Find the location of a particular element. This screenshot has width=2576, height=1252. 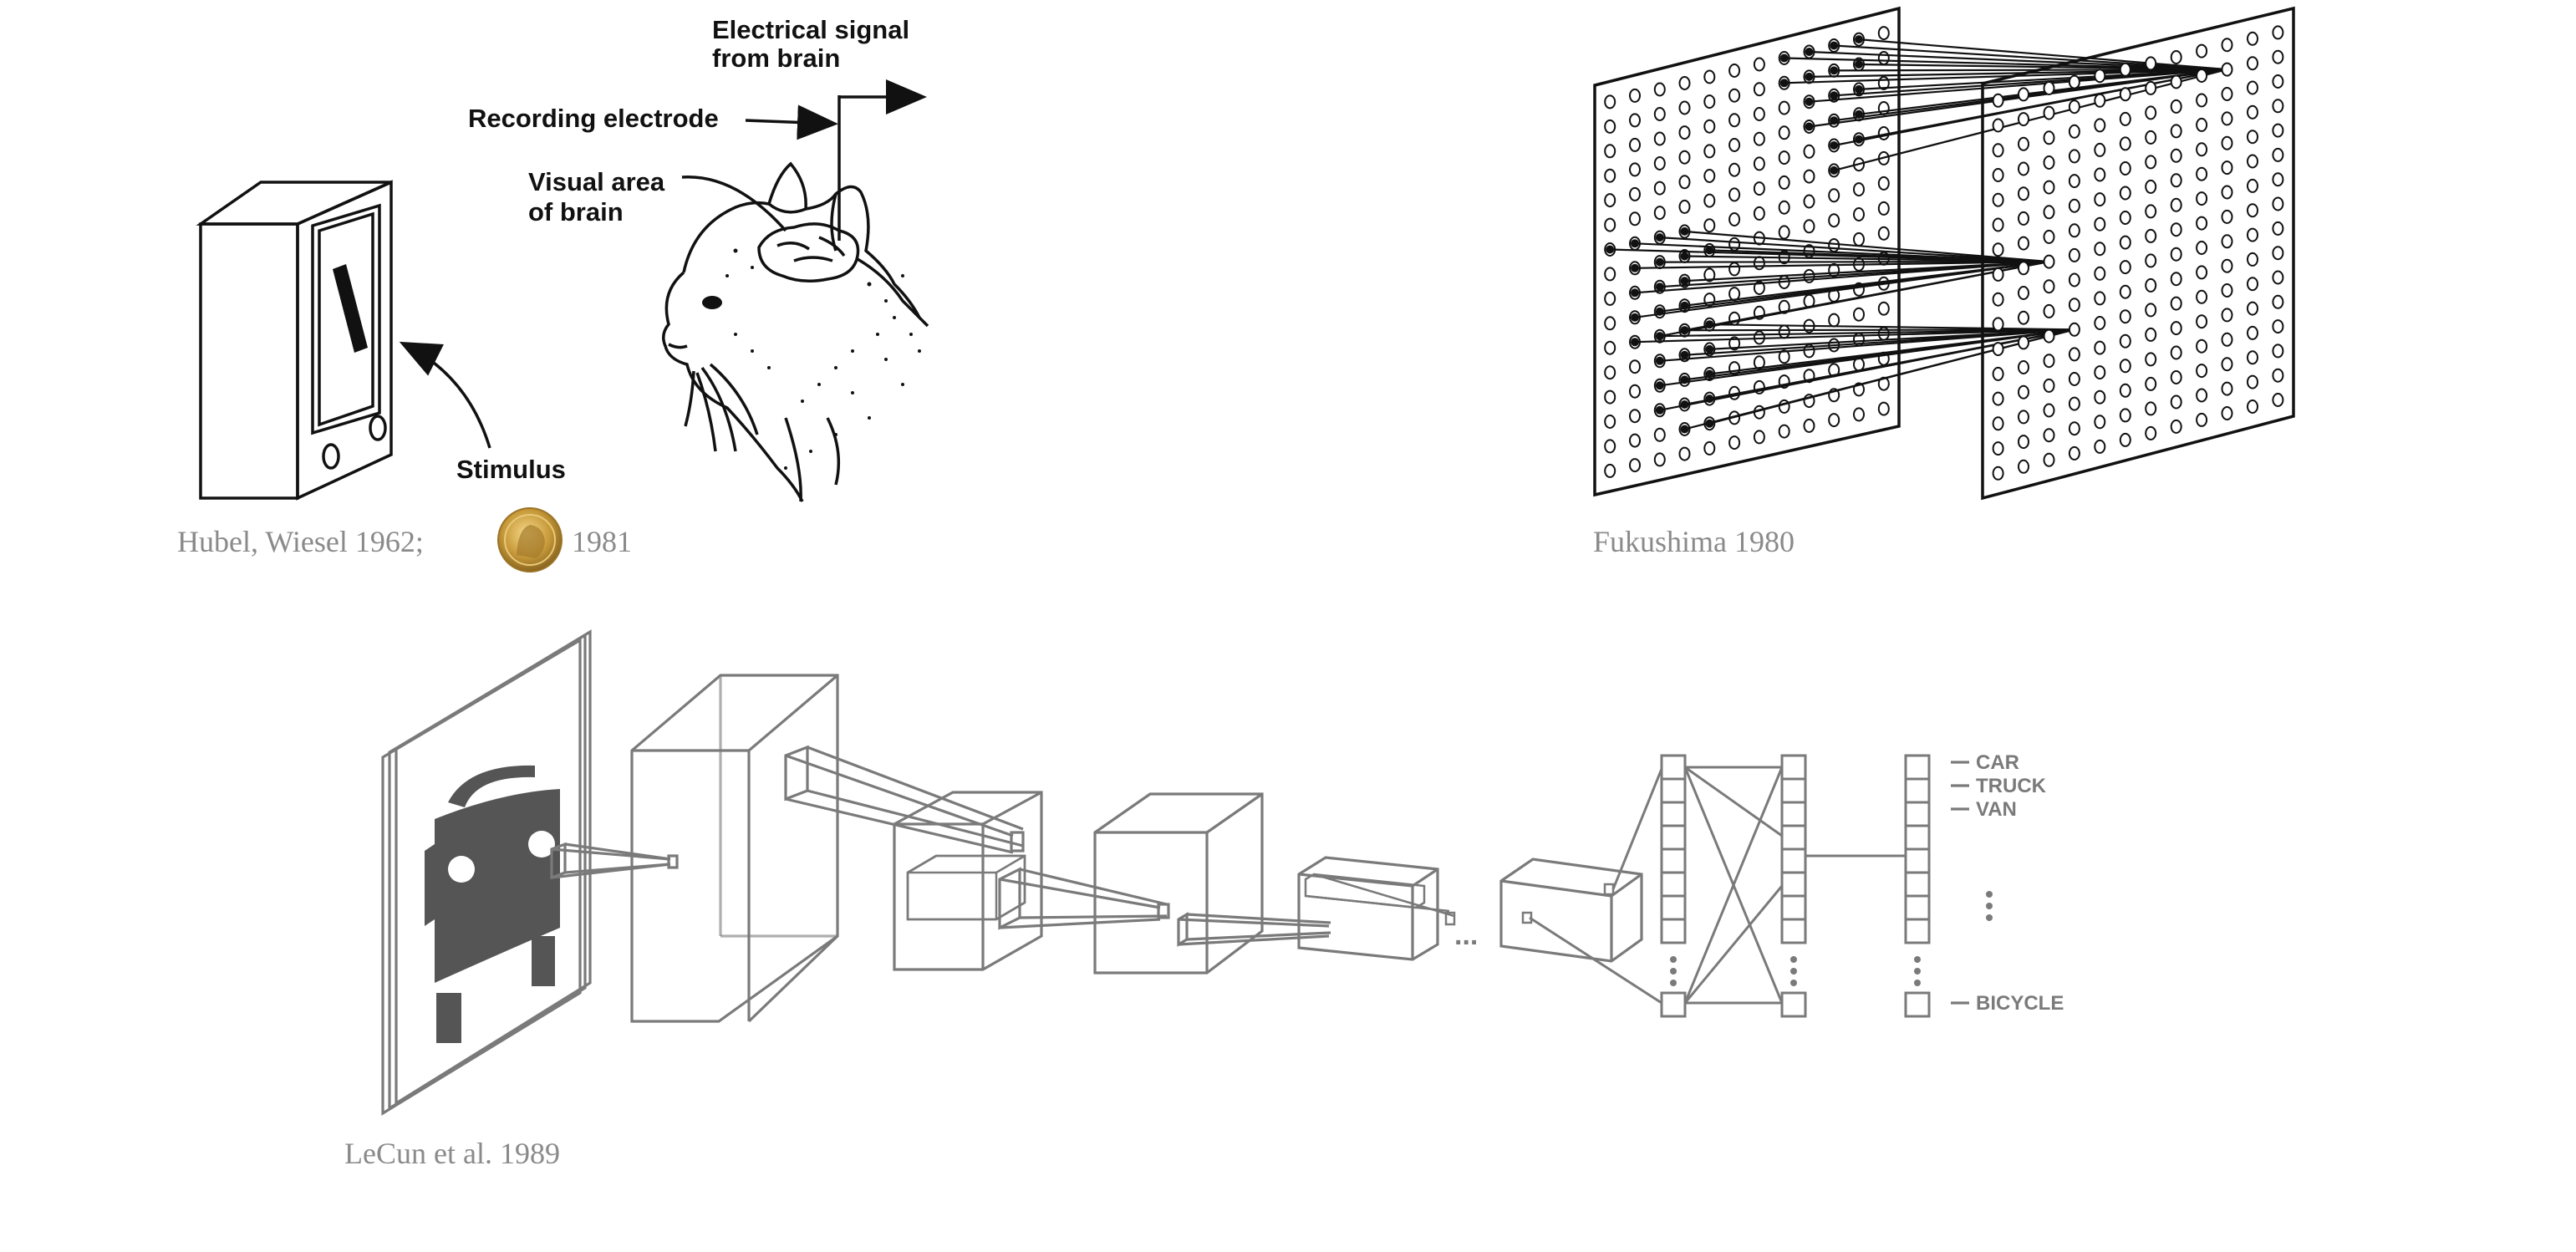

recording-electrode-pointer is located at coordinates (791, 122).